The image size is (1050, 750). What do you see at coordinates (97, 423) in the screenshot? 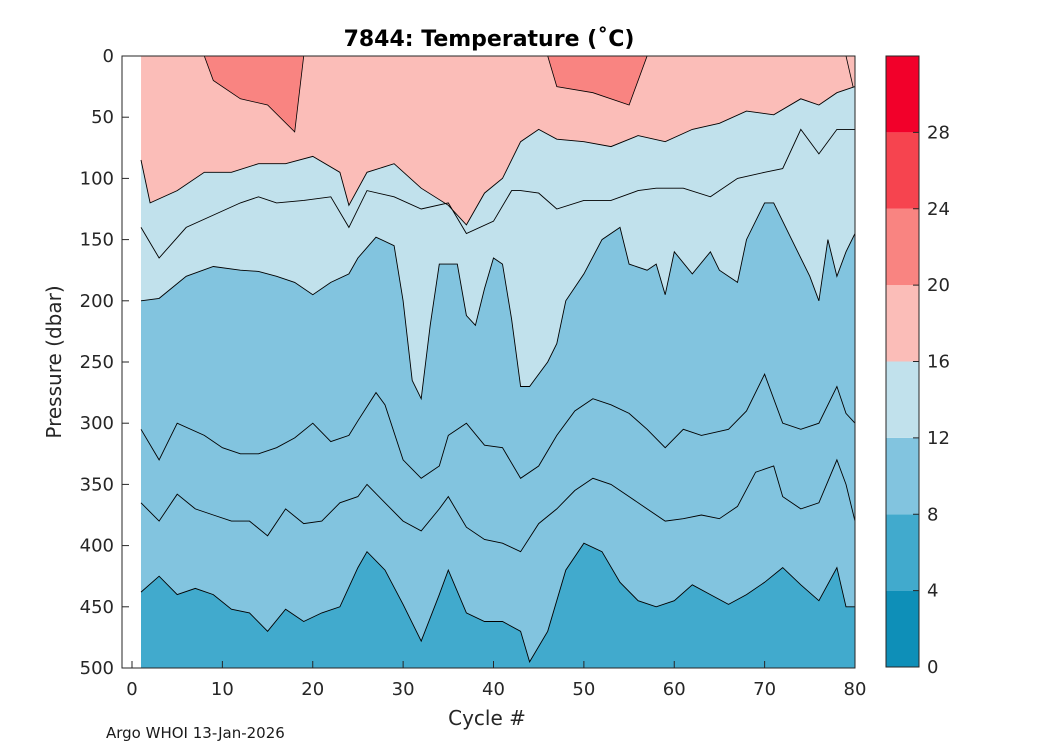
I see `y-tick-label: 300` at bounding box center [97, 423].